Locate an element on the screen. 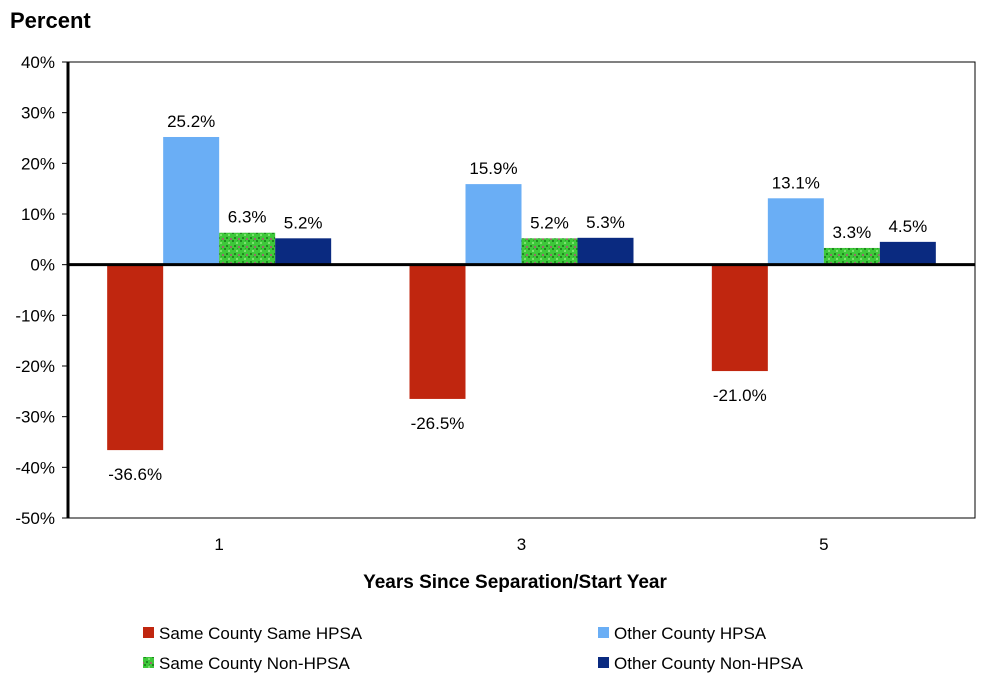 This screenshot has width=1006, height=685. x-tick-label: 3 is located at coordinates (521, 544).